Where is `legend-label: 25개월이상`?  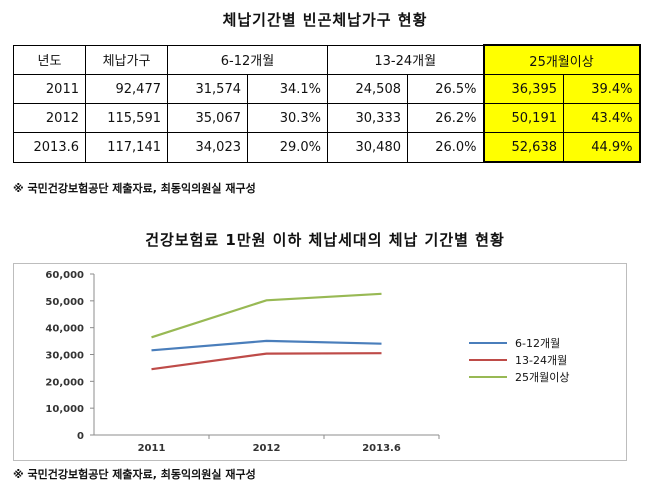
legend-label: 25개월이상 is located at coordinates (542, 377).